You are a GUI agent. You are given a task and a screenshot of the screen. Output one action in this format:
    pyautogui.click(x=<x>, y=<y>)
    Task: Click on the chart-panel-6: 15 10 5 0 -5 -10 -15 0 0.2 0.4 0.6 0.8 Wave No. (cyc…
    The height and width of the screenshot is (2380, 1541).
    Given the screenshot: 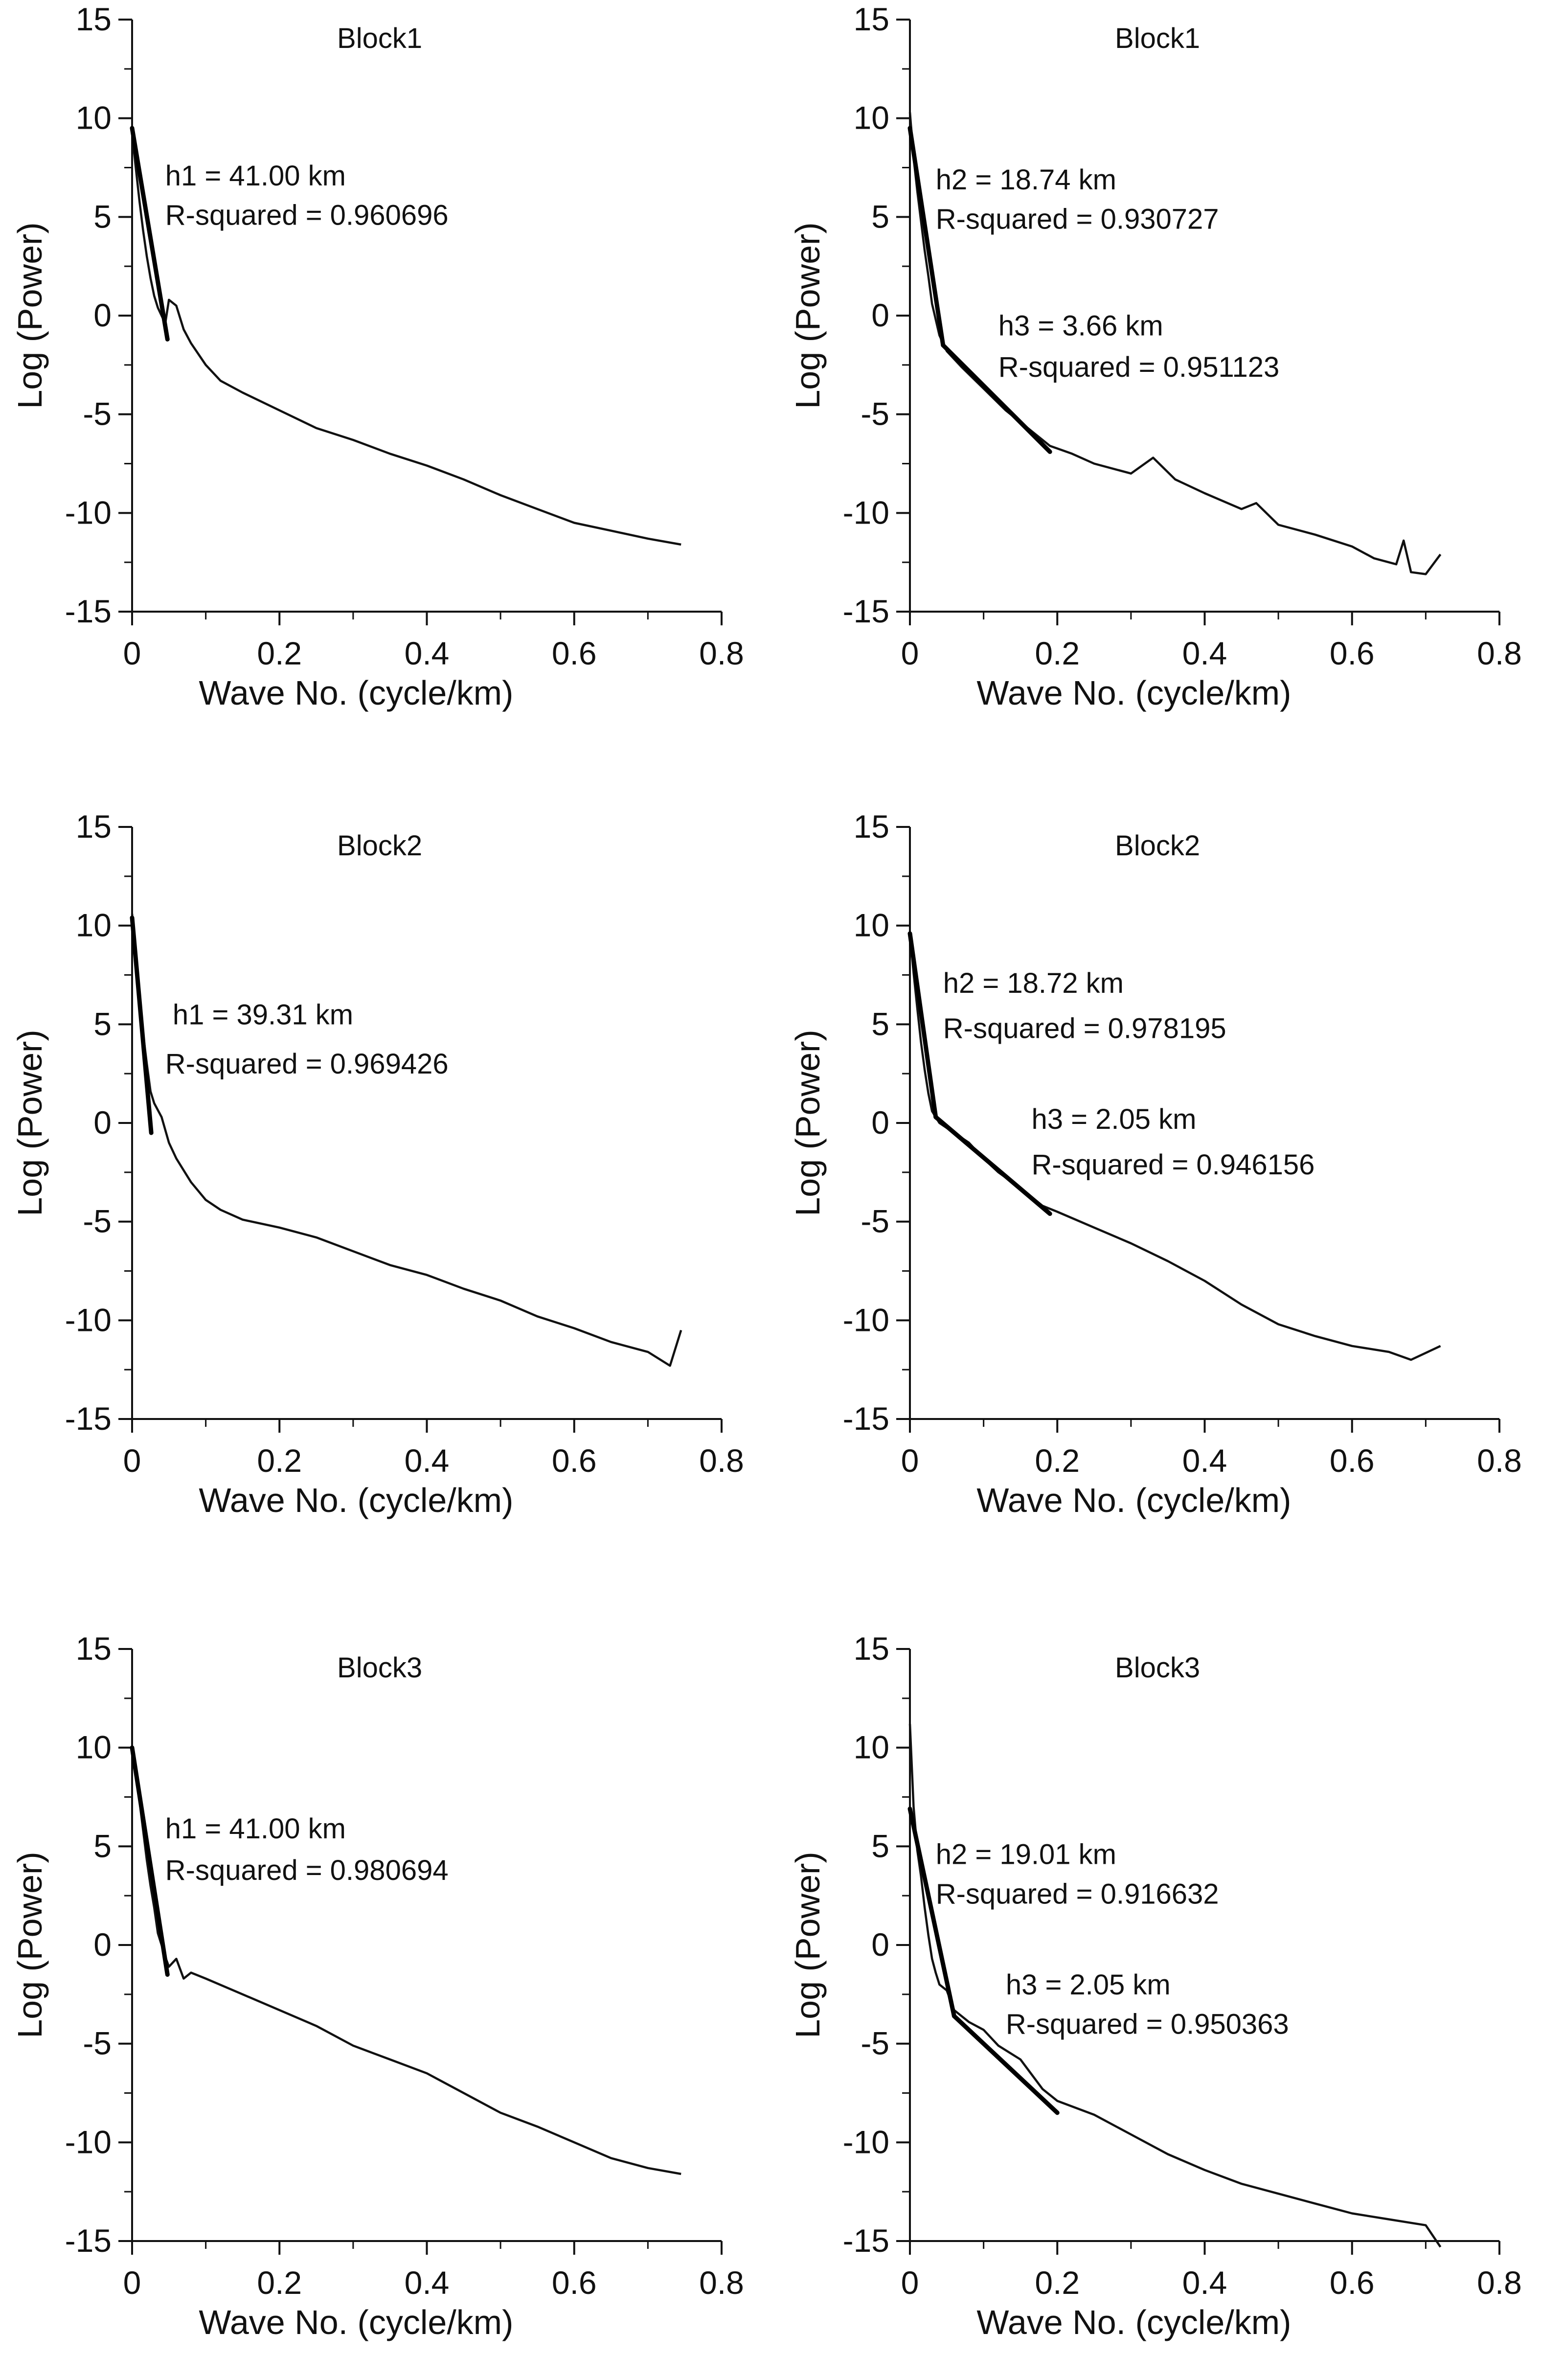 What is the action you would take?
    pyautogui.click(x=1155, y=1985)
    